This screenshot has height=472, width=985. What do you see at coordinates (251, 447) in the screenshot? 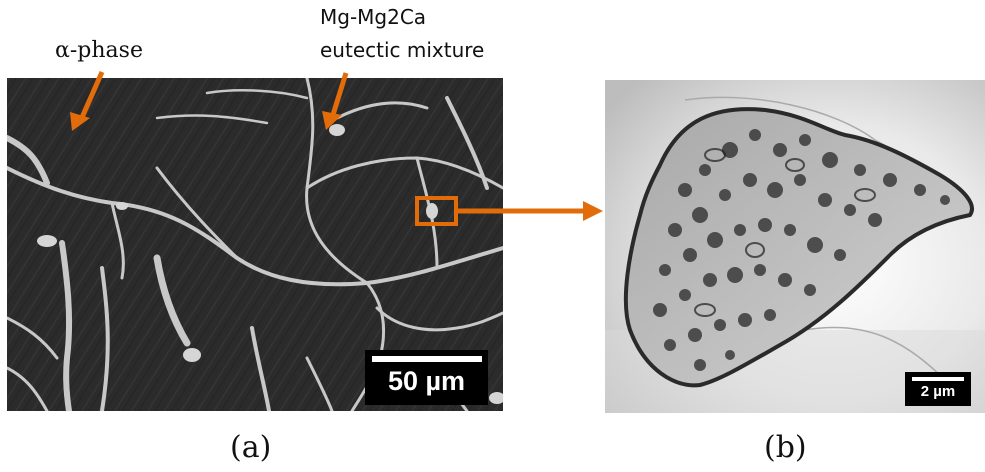
I see `caption-a: (a)` at bounding box center [251, 447].